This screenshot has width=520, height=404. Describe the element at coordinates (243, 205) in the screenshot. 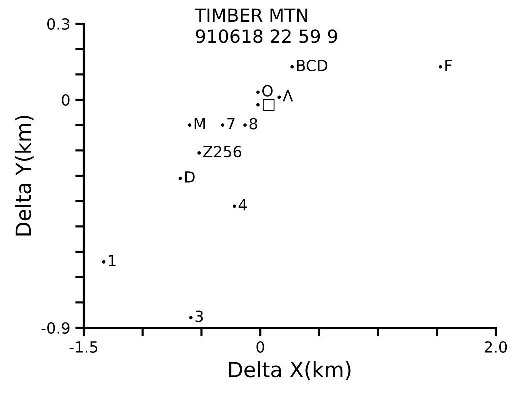

I see `annotation: 4` at that location.